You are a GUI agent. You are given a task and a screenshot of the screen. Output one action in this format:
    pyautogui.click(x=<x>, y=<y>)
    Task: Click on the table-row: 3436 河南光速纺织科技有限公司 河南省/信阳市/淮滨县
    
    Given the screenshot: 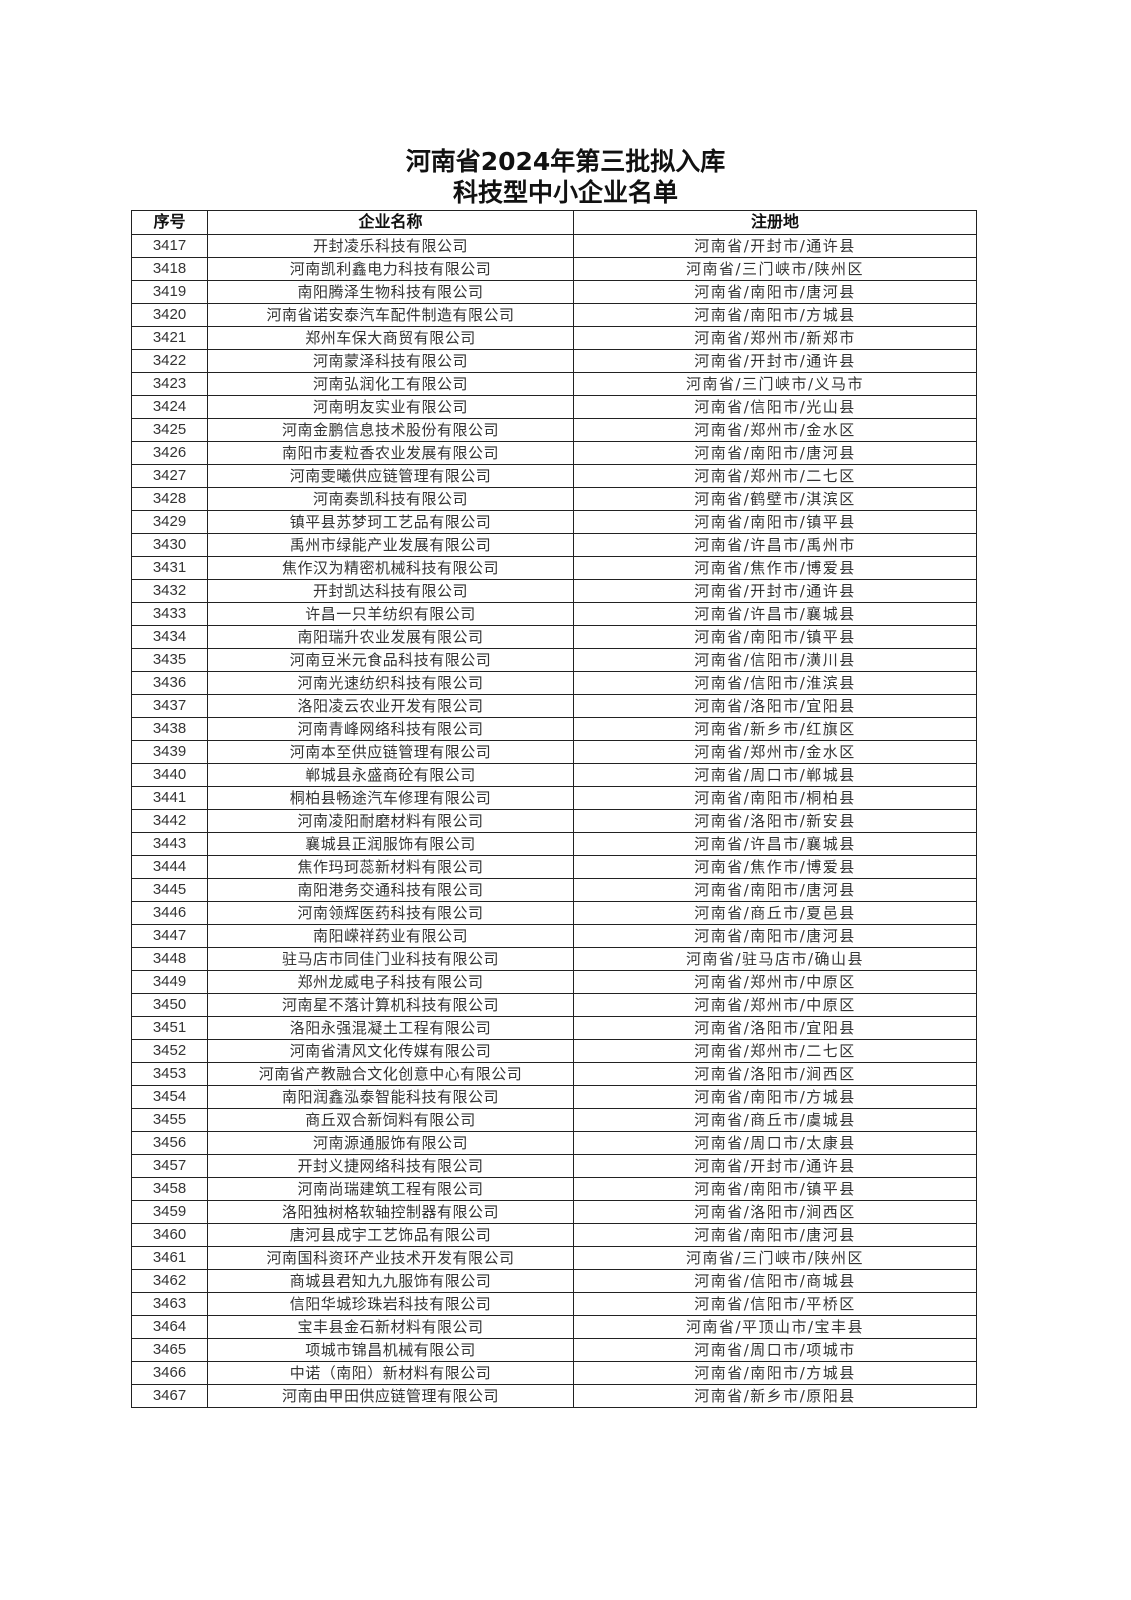 What is the action you would take?
    pyautogui.click(x=554, y=682)
    